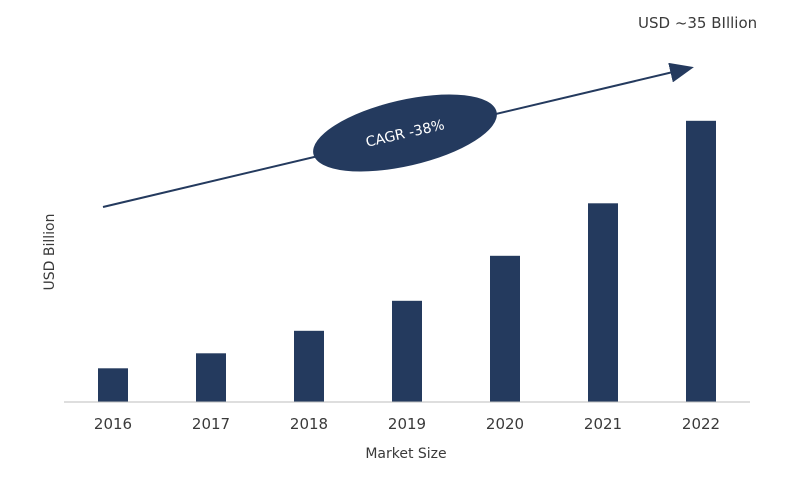 Image resolution: width=800 pixels, height=480 pixels. I want to click on bar-2022, so click(701, 261).